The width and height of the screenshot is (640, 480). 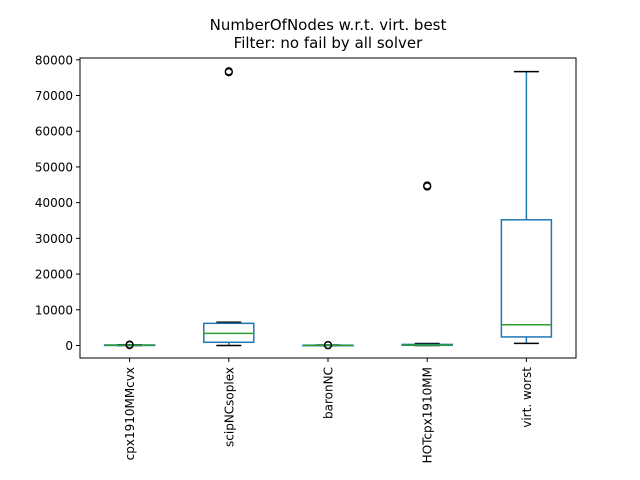 I want to click on y-tick-label: 60000, so click(x=54, y=132).